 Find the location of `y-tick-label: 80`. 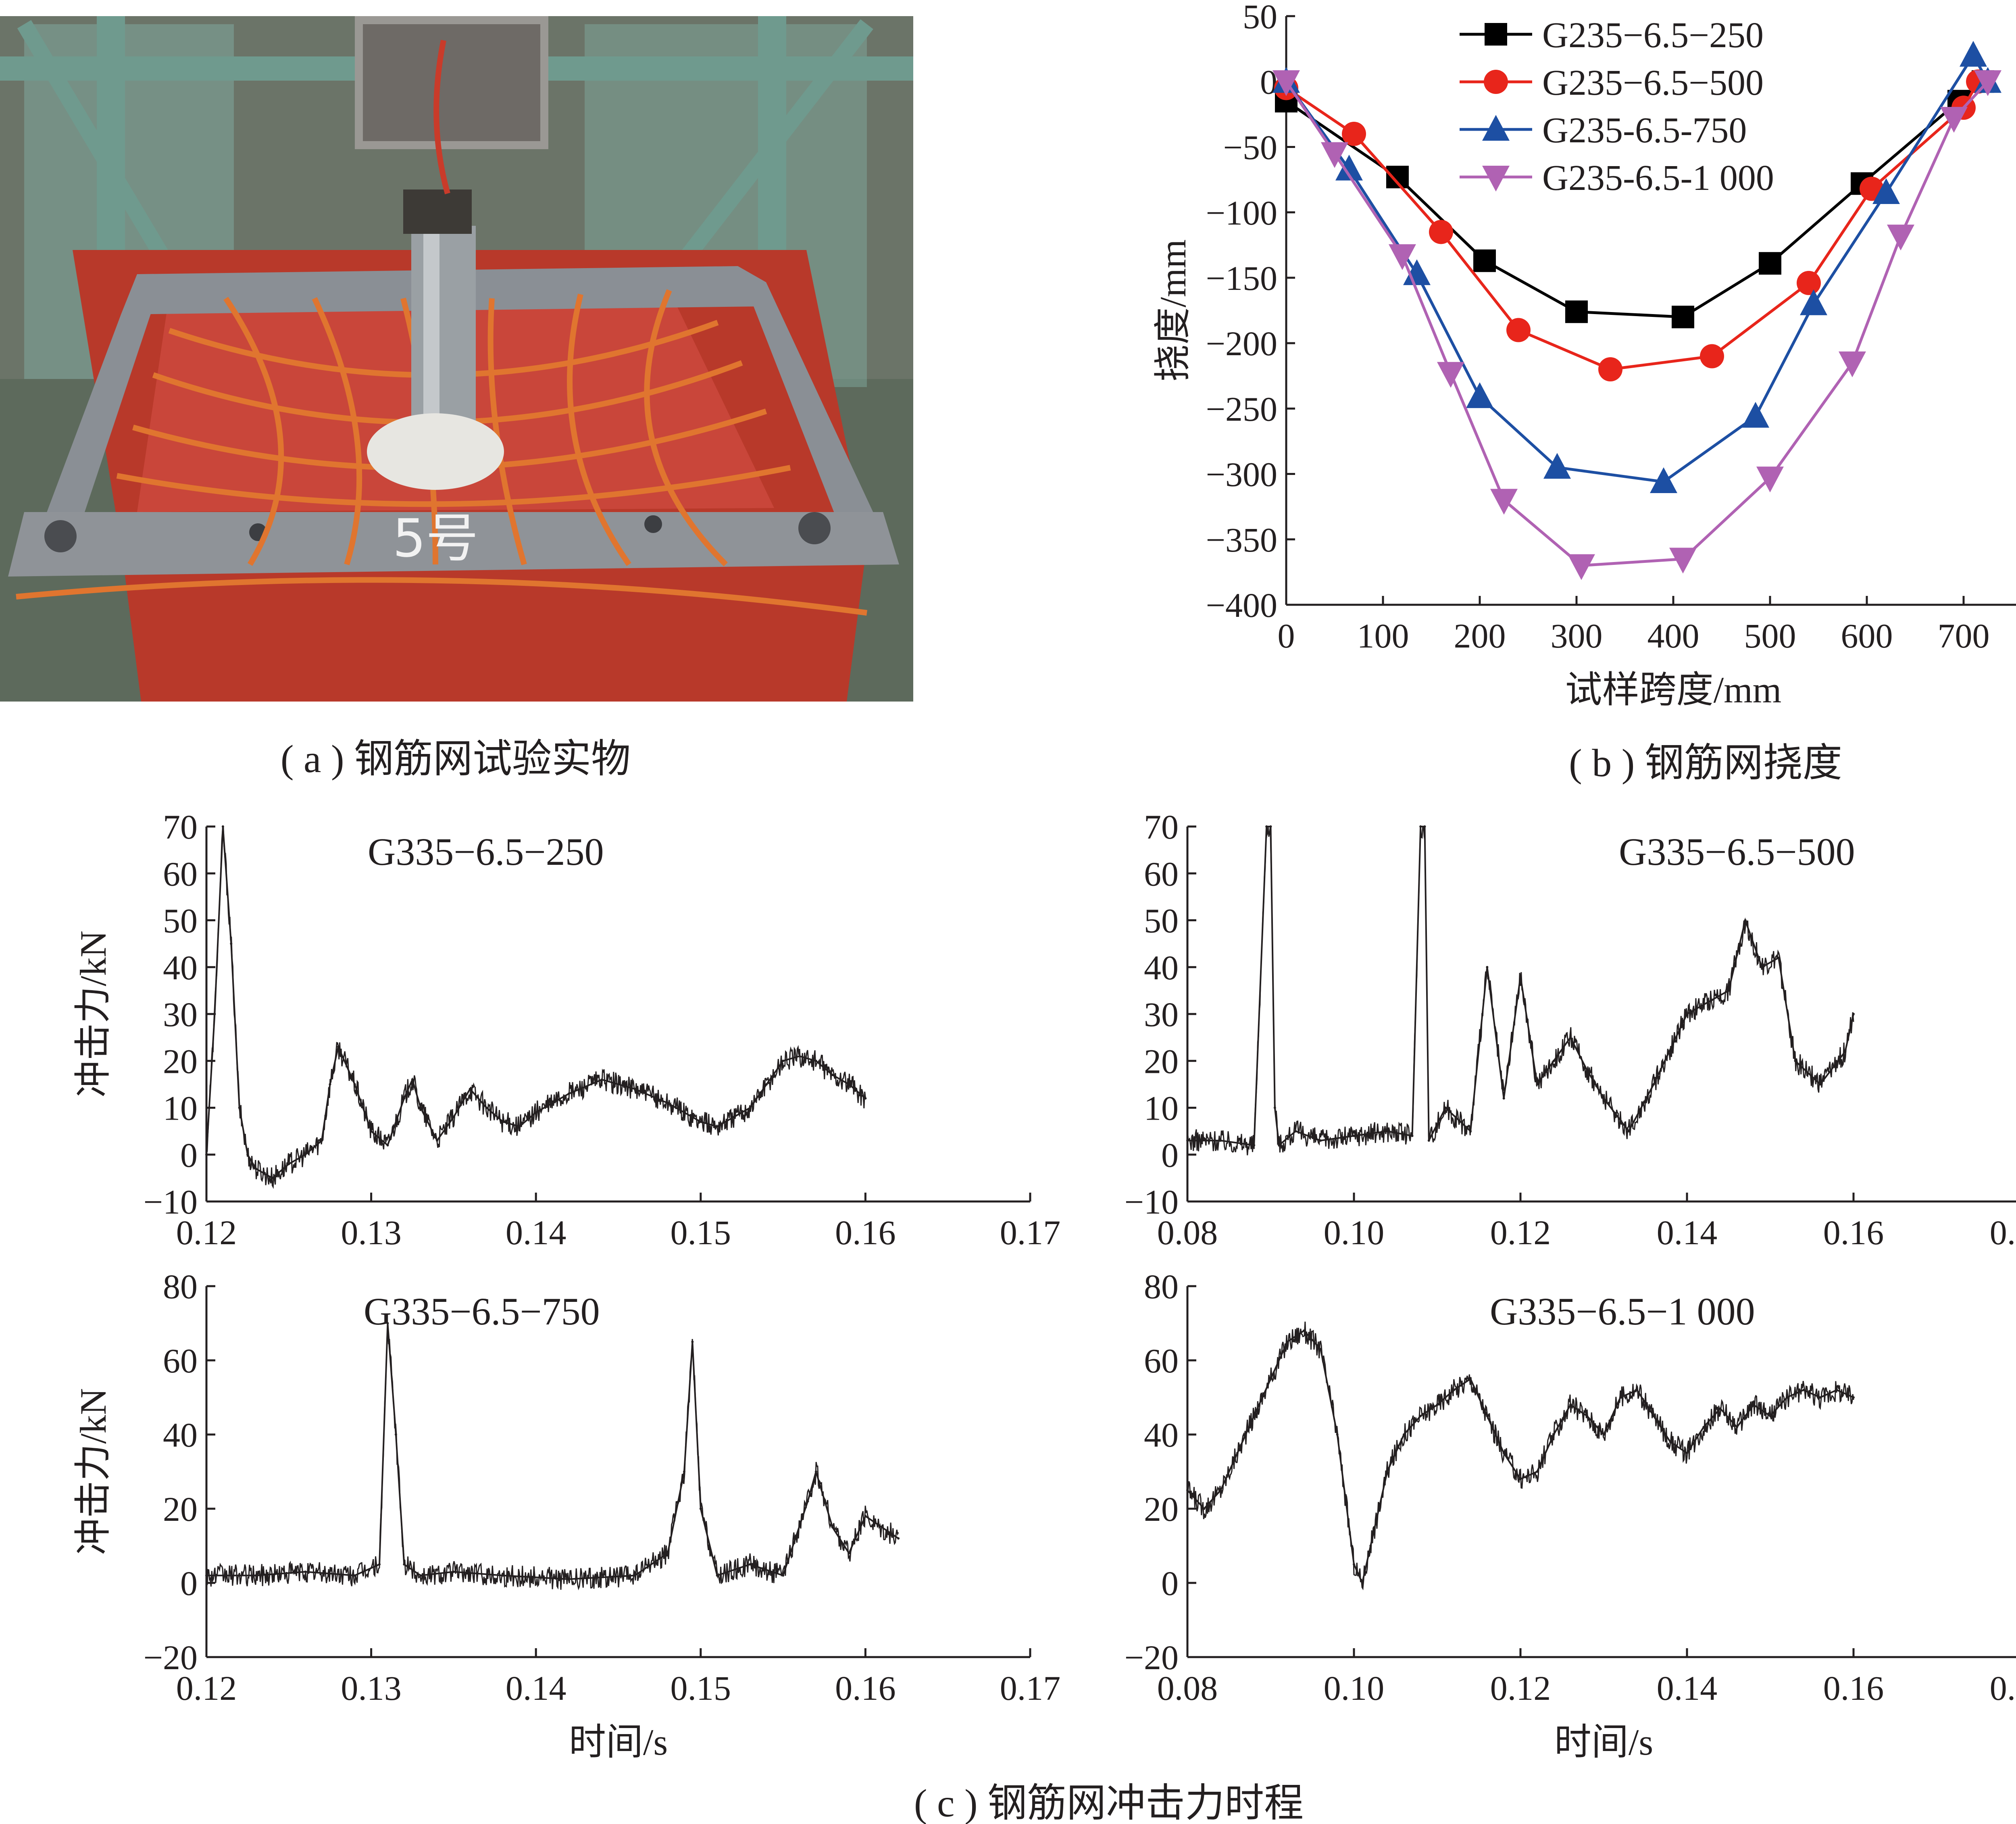

y-tick-label: 80 is located at coordinates (1161, 1286).